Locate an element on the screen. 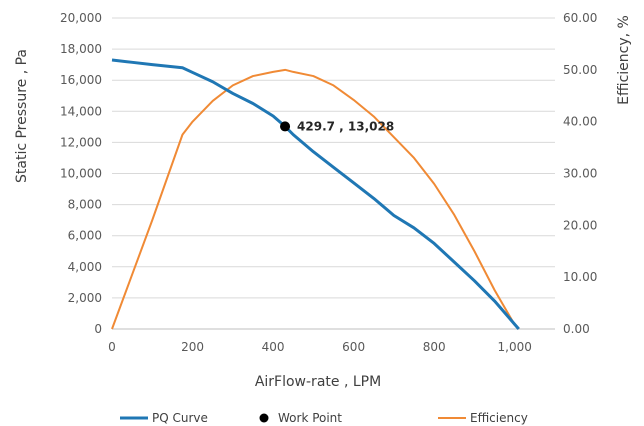 This screenshot has width=644, height=426. x-tick-label: 800 is located at coordinates (434, 347).